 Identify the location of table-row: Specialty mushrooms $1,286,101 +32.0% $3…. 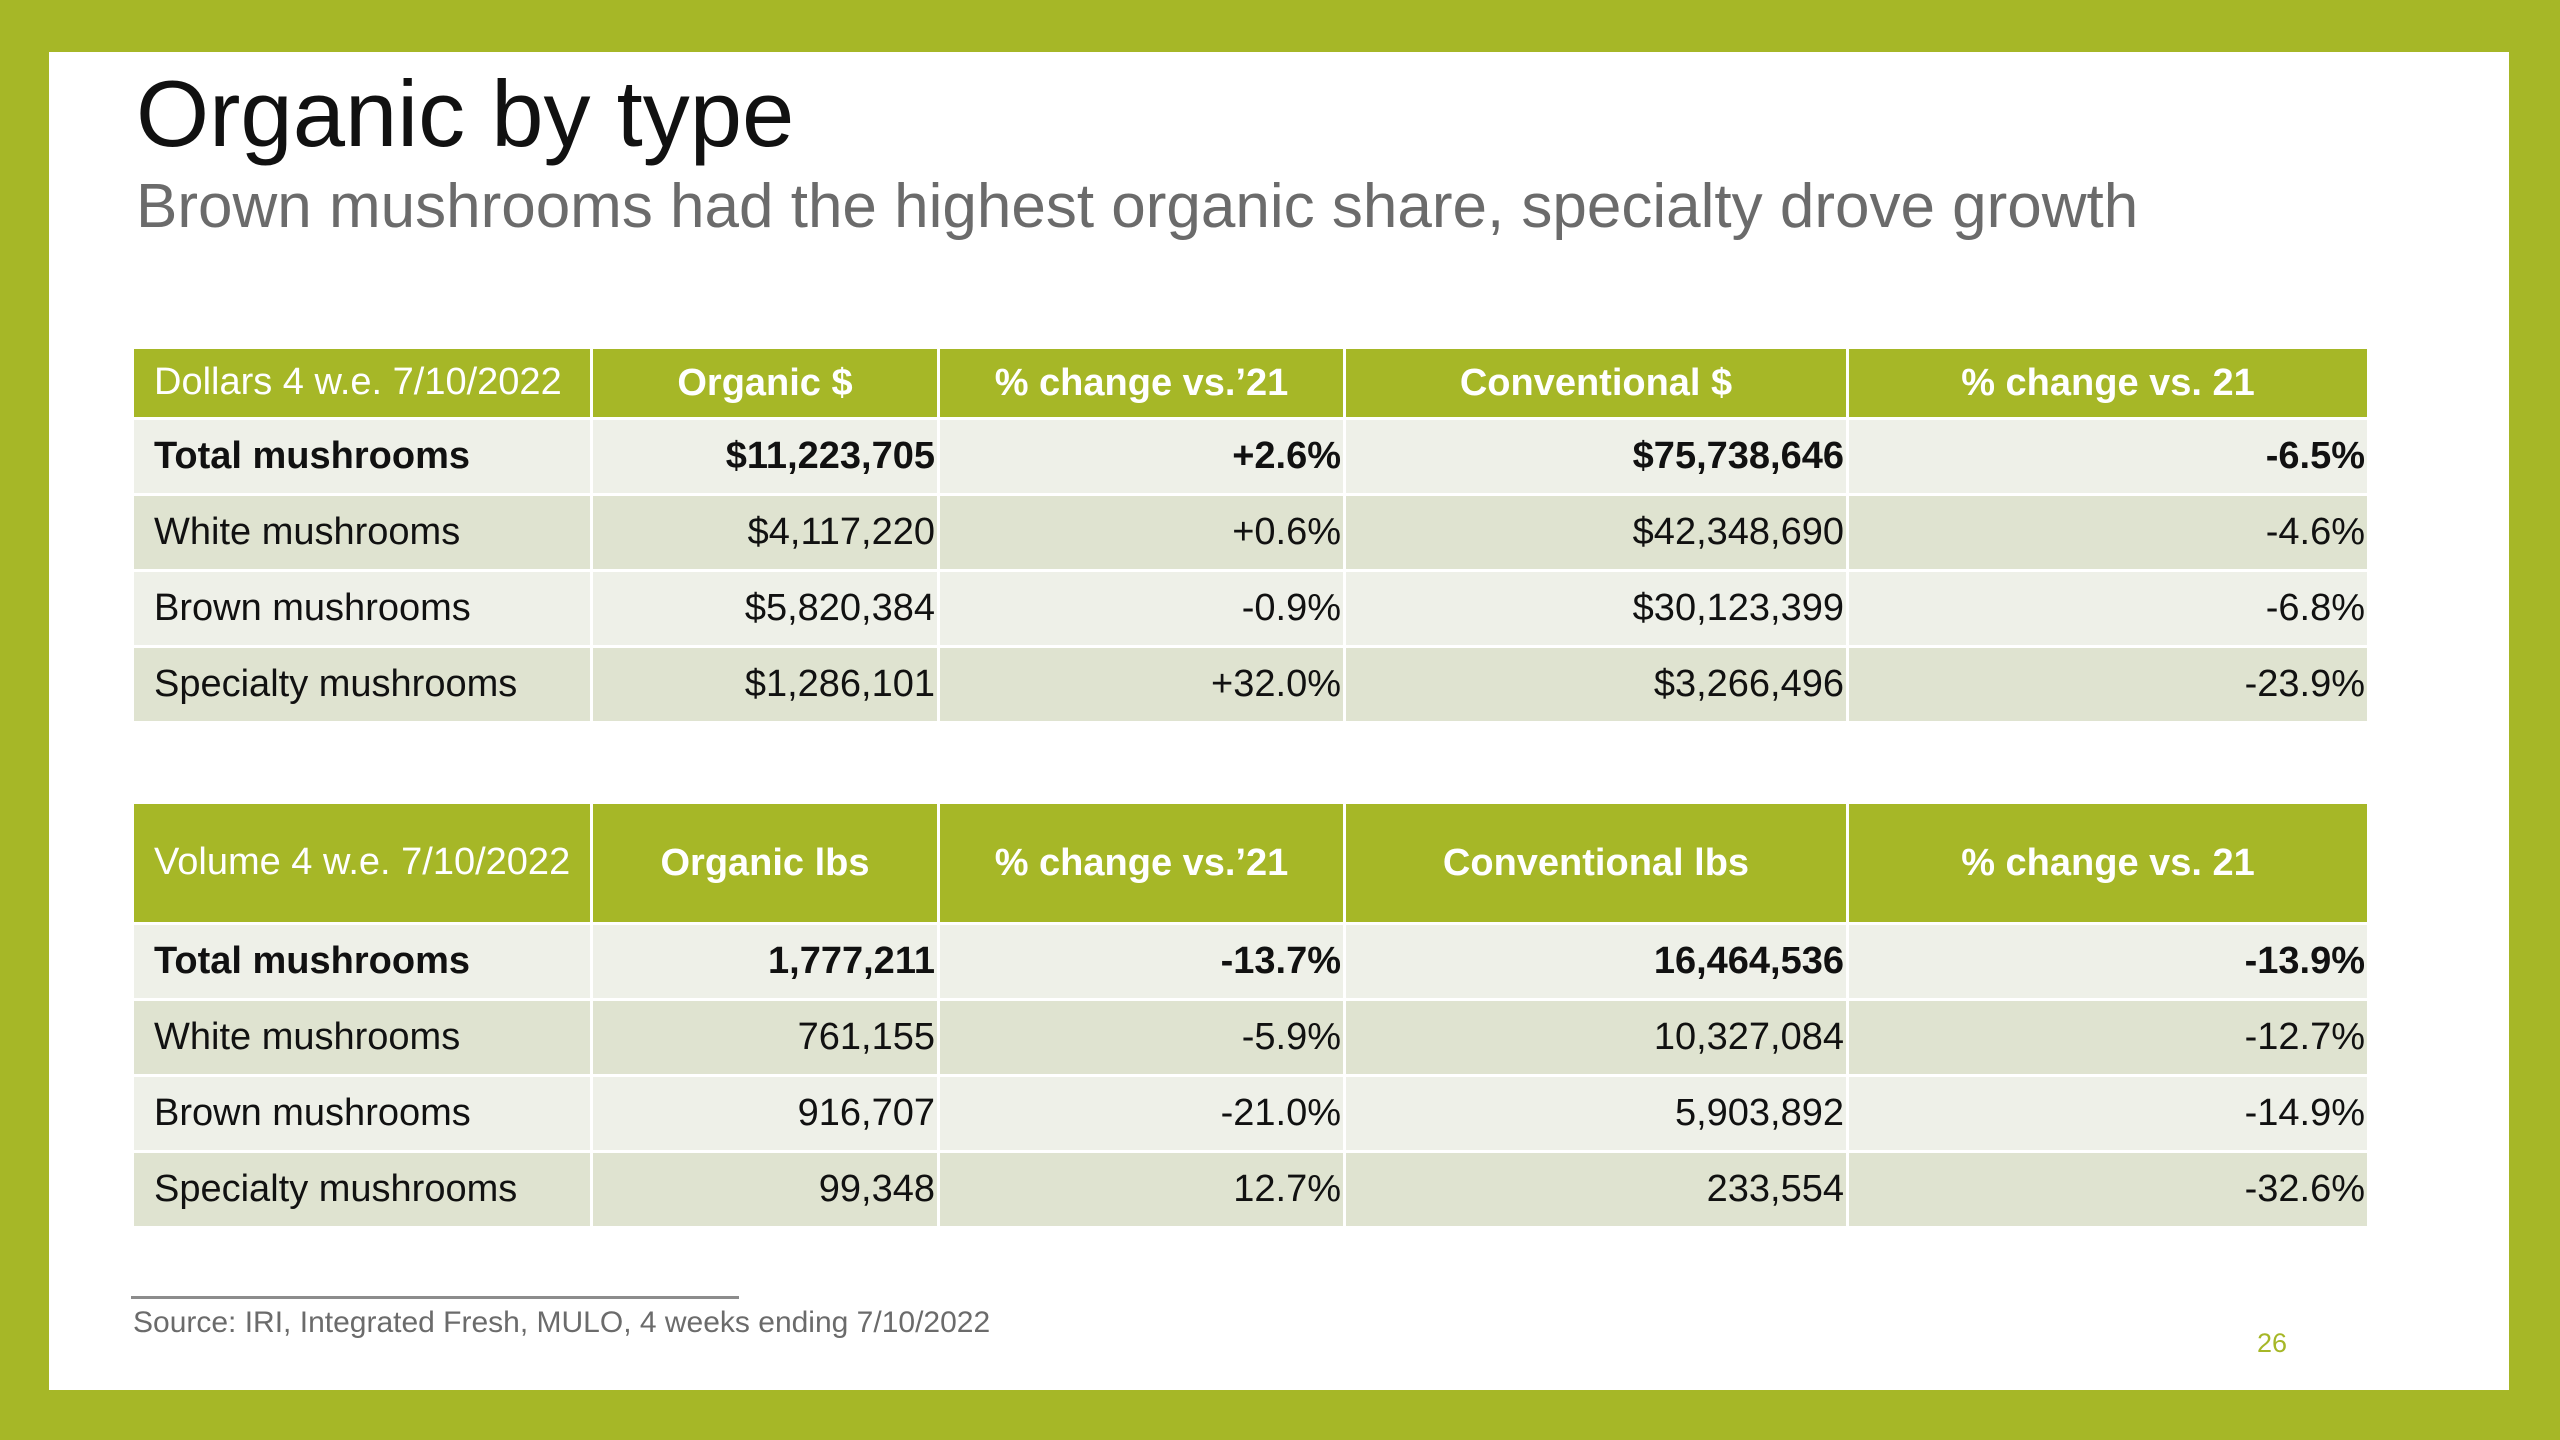
(1250, 684).